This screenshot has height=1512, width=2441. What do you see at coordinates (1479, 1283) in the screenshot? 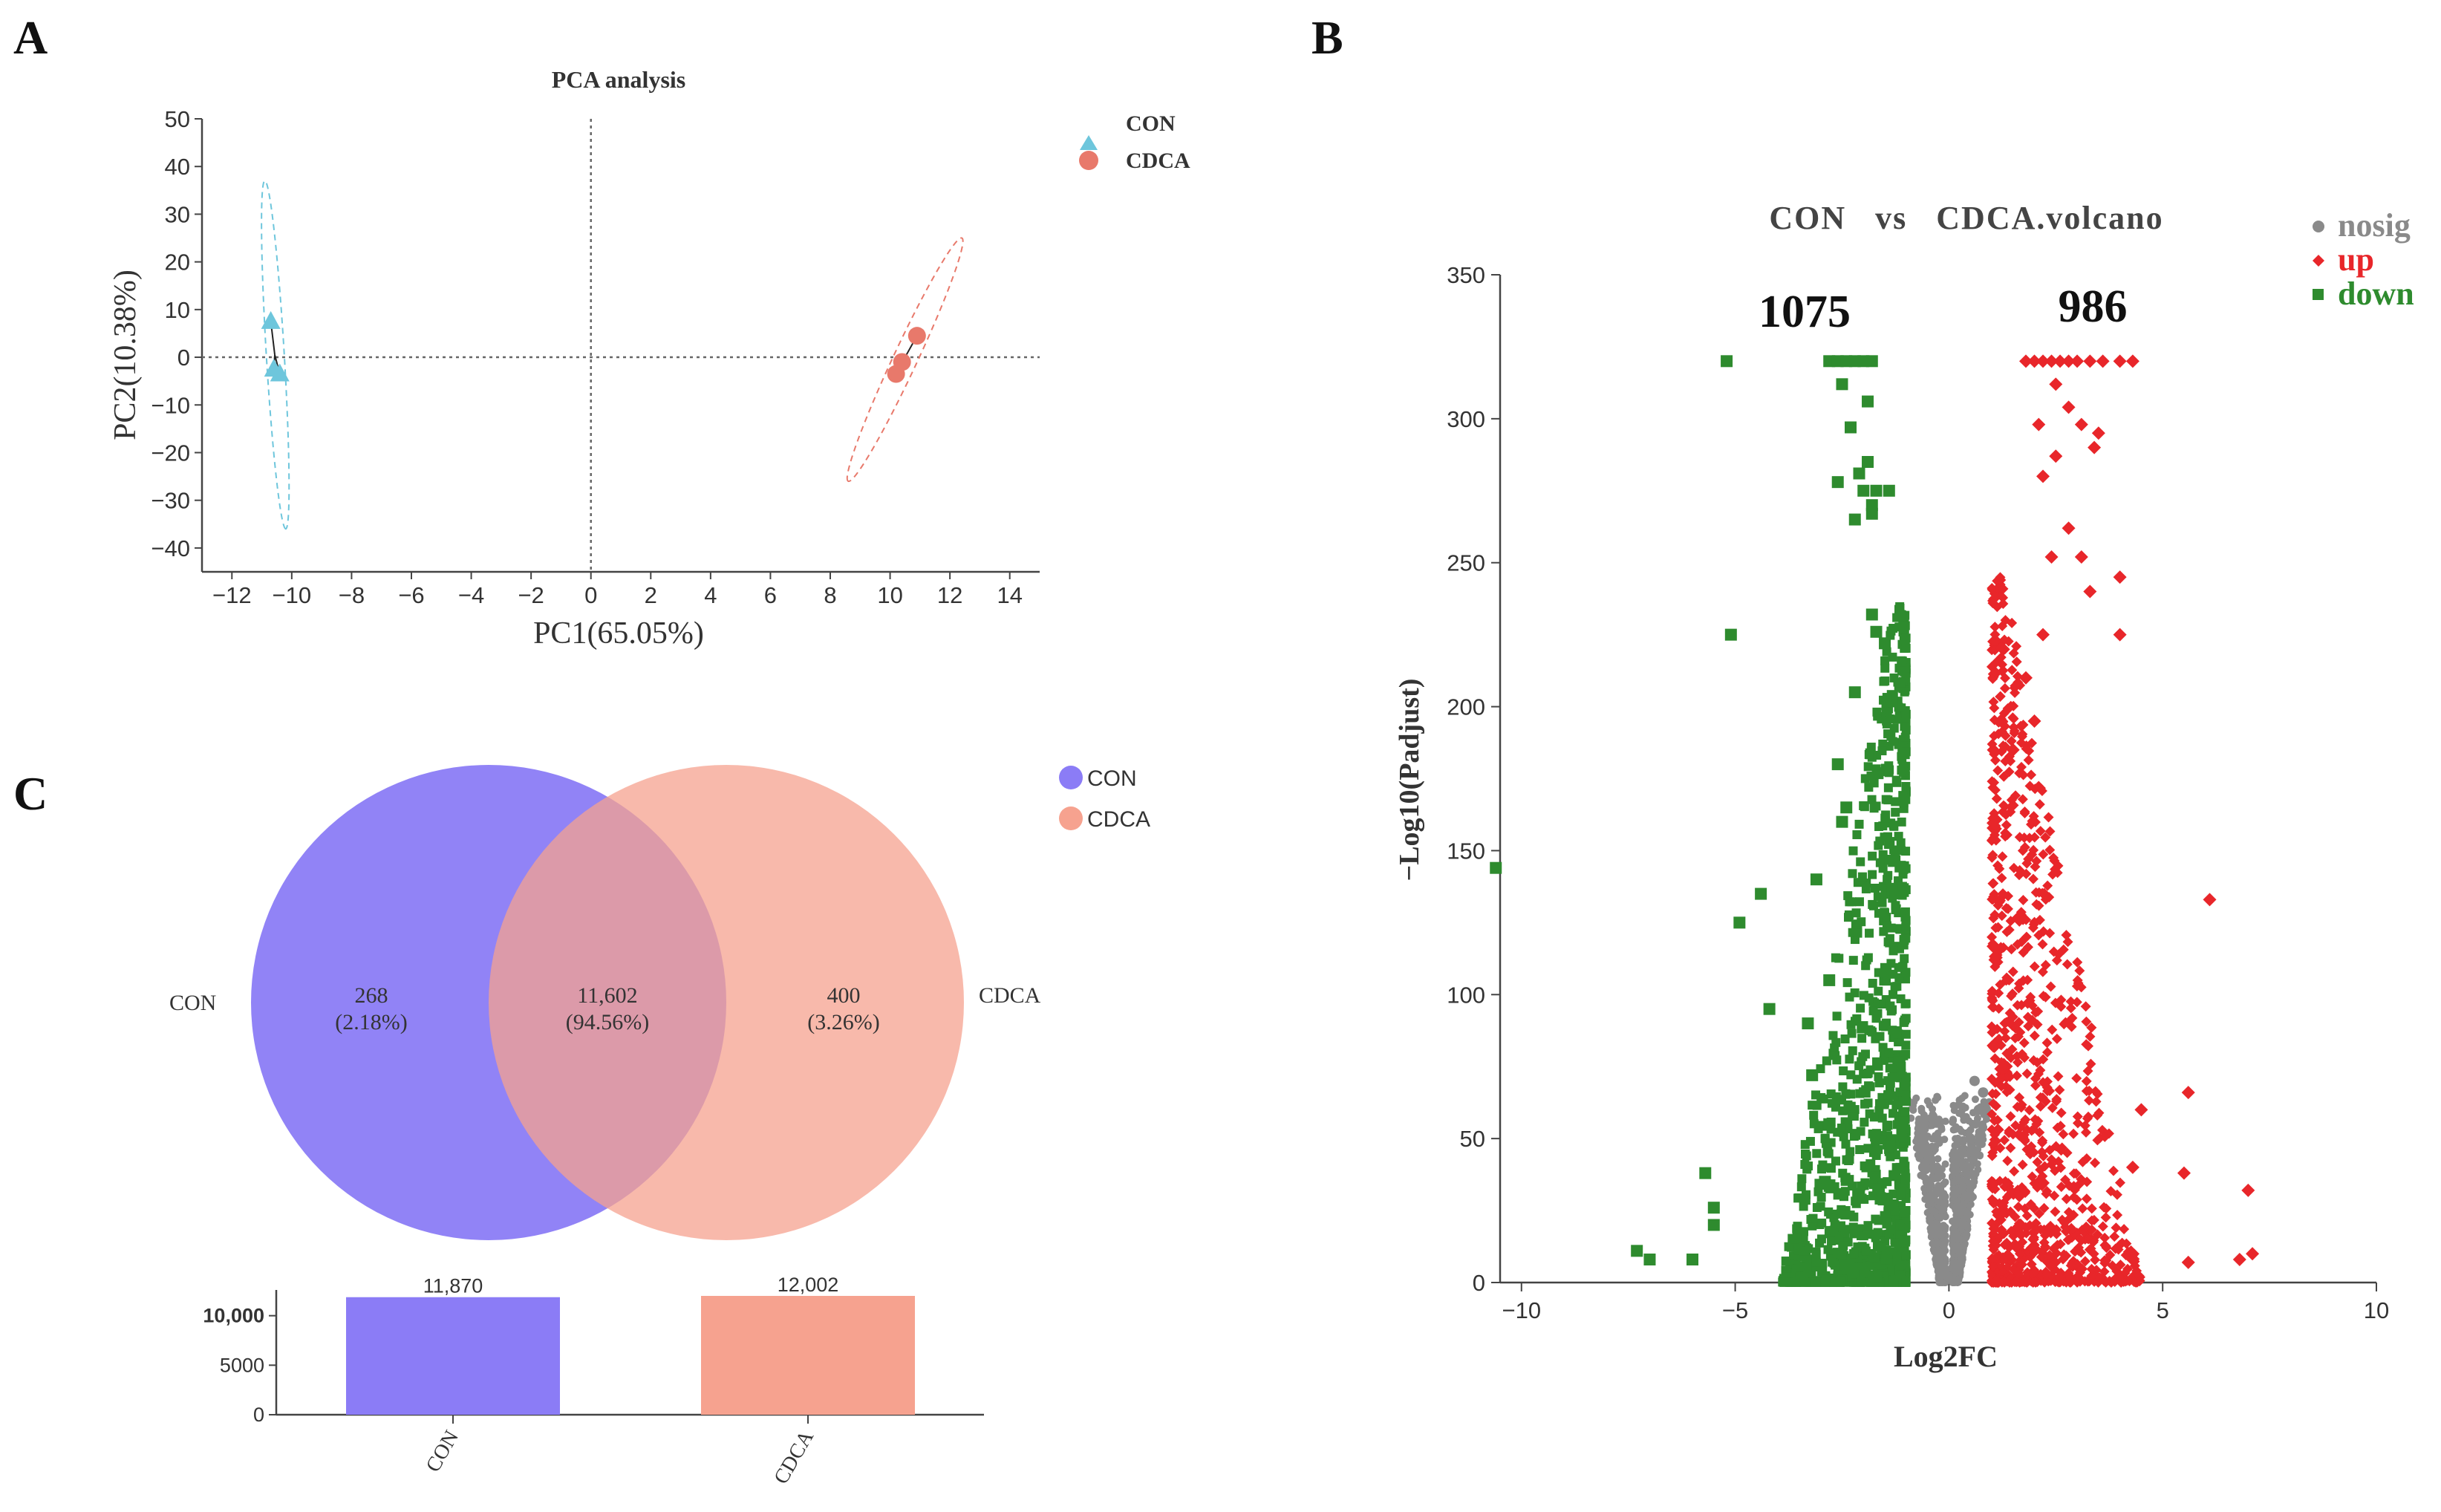
I see `volcano-y-tick-label: 0` at bounding box center [1479, 1283].